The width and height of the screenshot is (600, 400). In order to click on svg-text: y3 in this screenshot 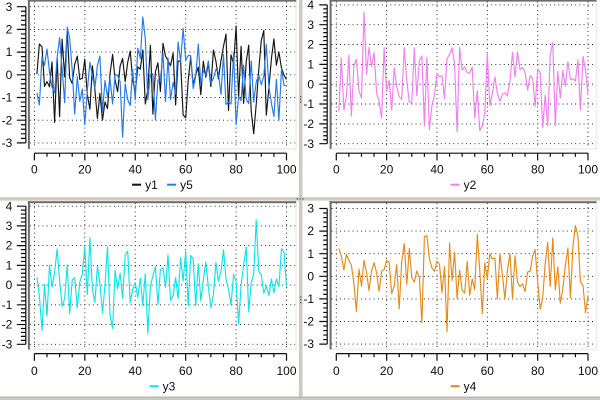, I will do `click(169, 386)`.